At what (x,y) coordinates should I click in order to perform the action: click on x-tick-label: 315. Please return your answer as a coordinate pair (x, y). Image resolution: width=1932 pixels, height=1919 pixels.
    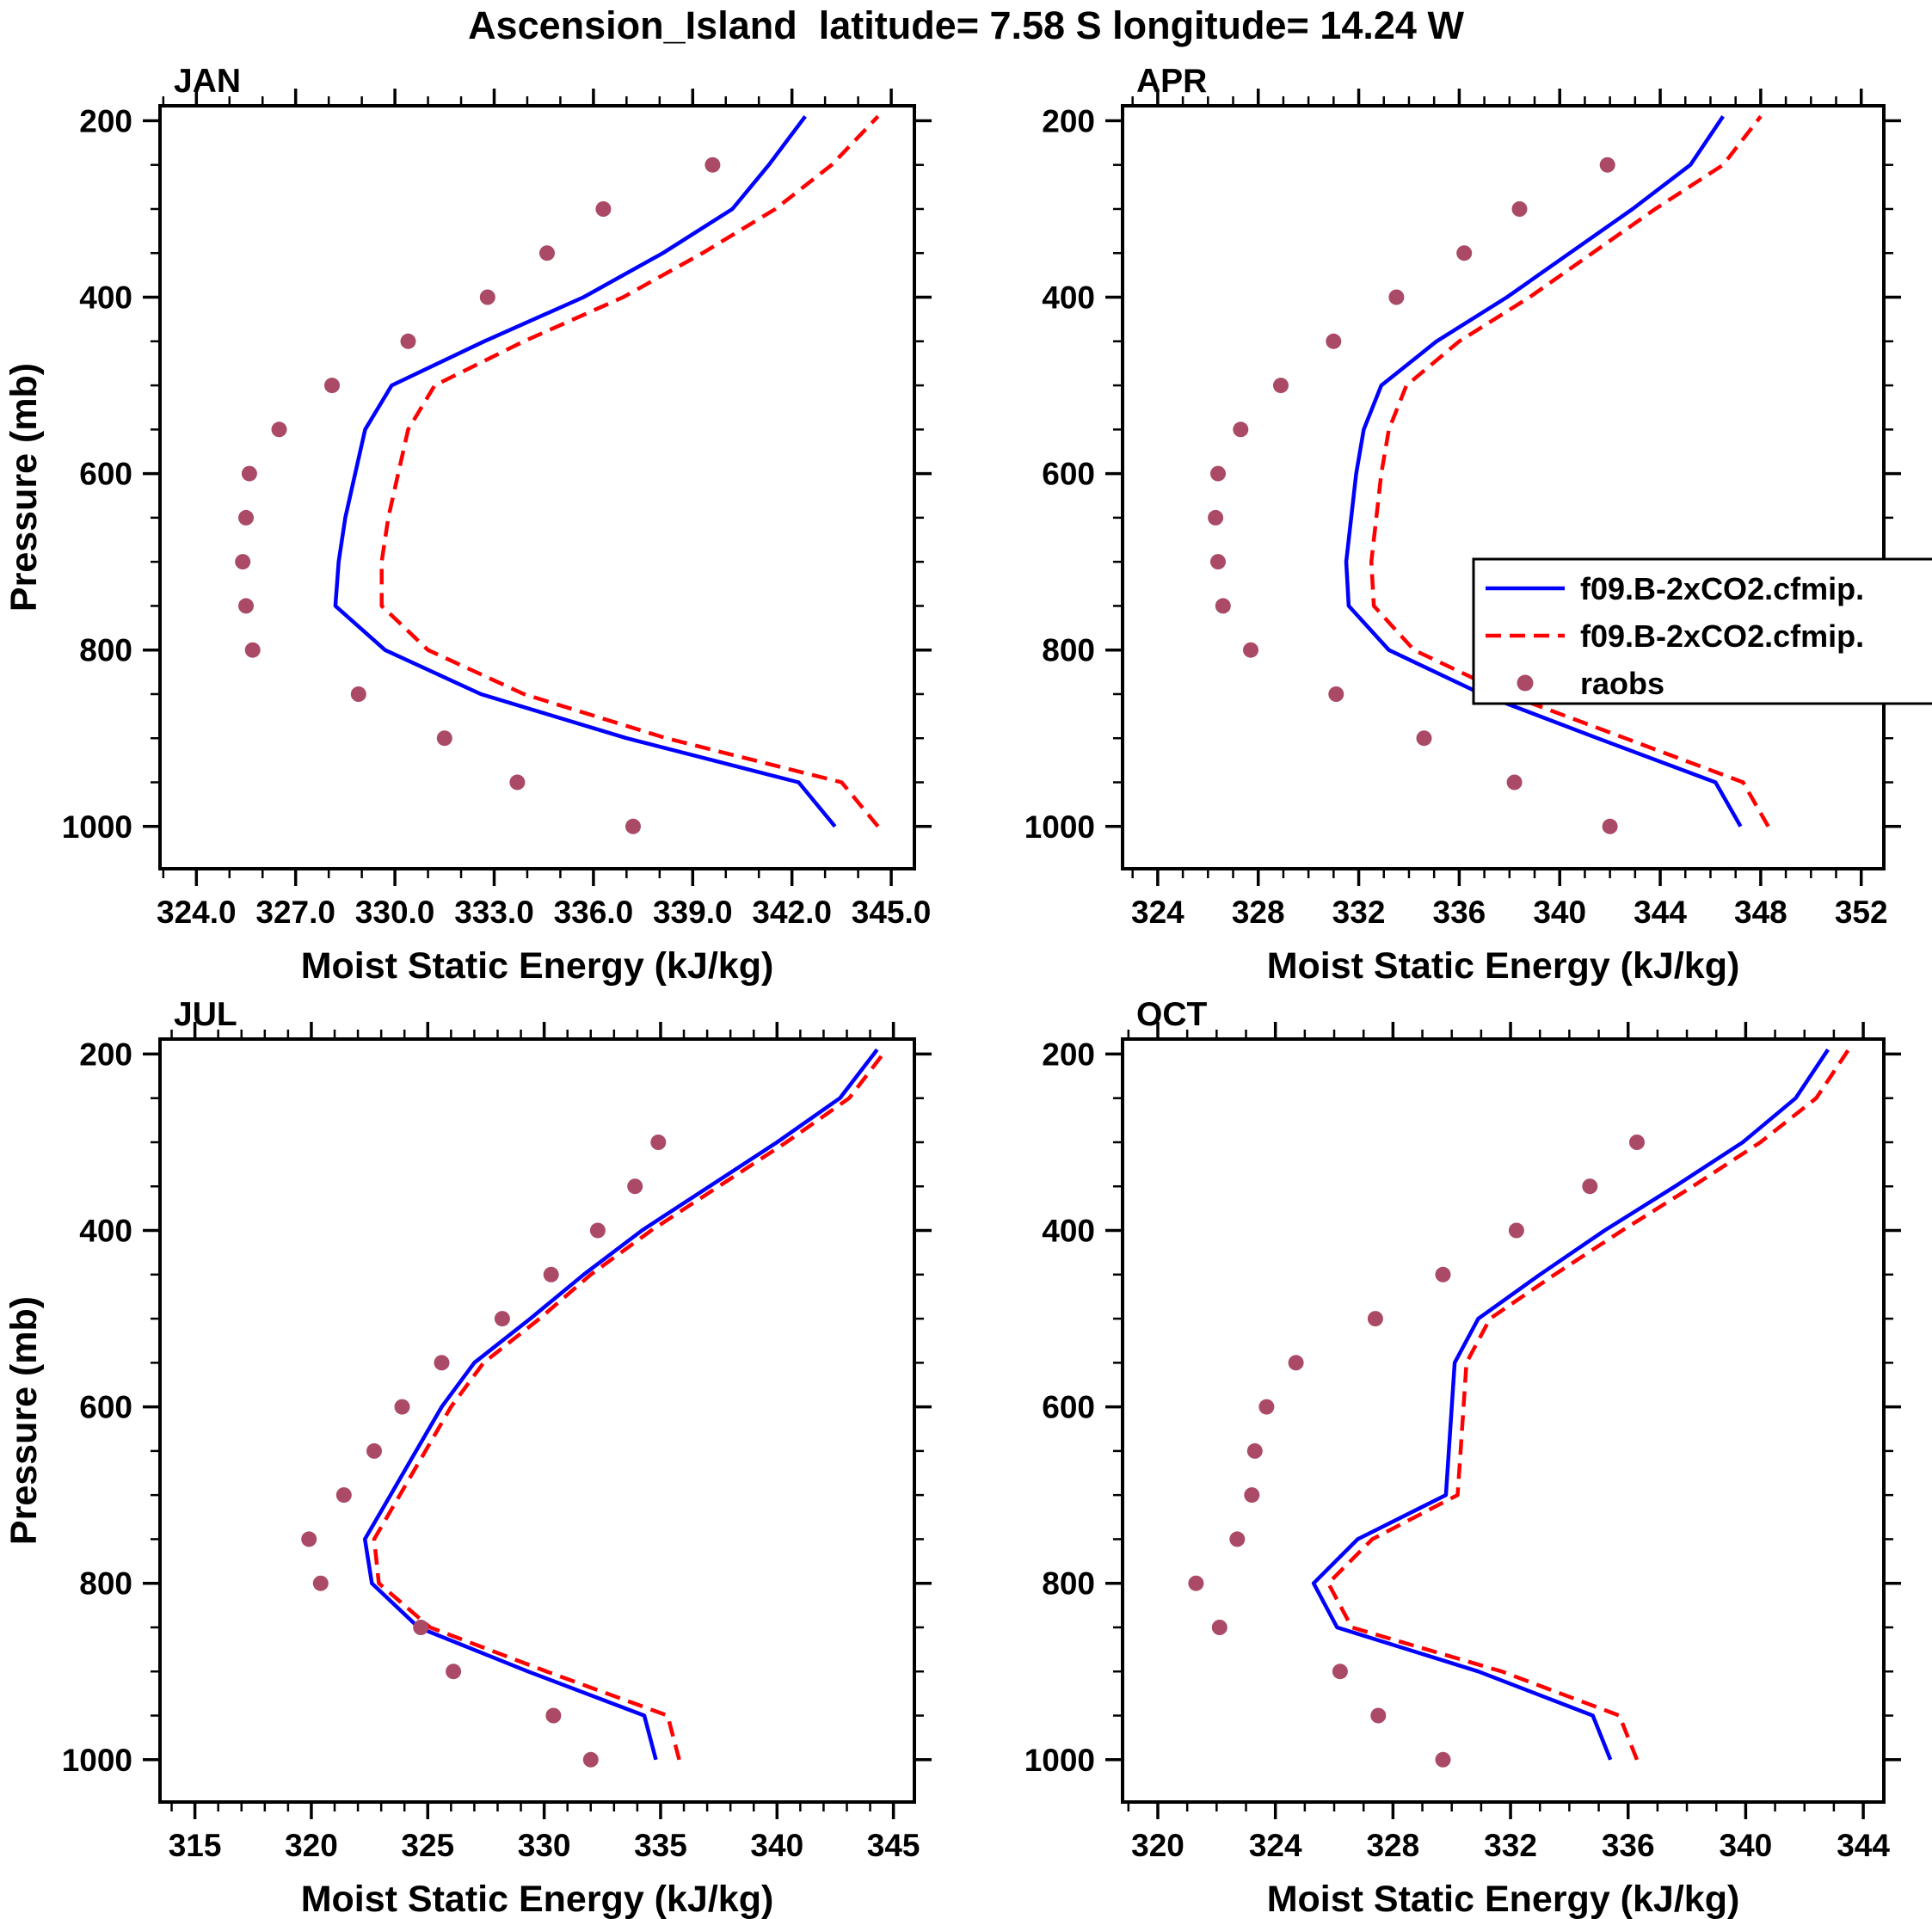
    Looking at the image, I should click on (195, 1845).